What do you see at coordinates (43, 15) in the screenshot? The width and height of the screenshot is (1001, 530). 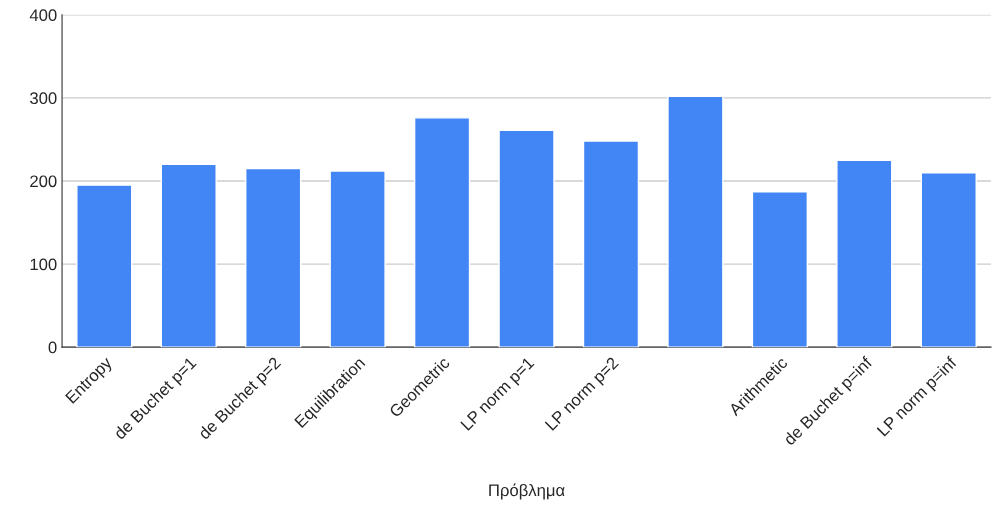 I see `y-tick-label: 400` at bounding box center [43, 15].